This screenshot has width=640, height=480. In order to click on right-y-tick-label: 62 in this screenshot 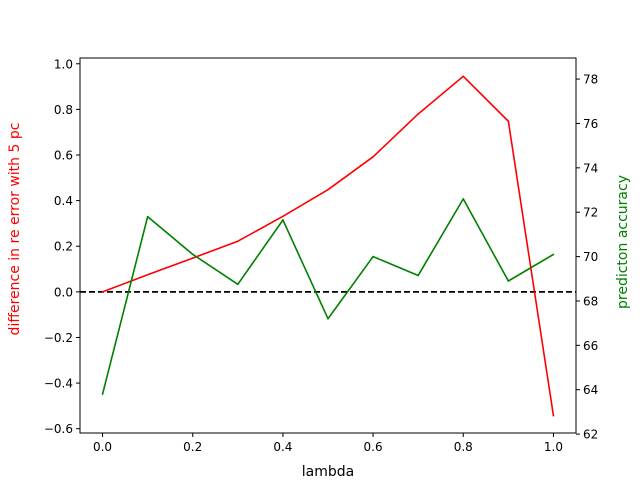, I will do `click(590, 435)`.